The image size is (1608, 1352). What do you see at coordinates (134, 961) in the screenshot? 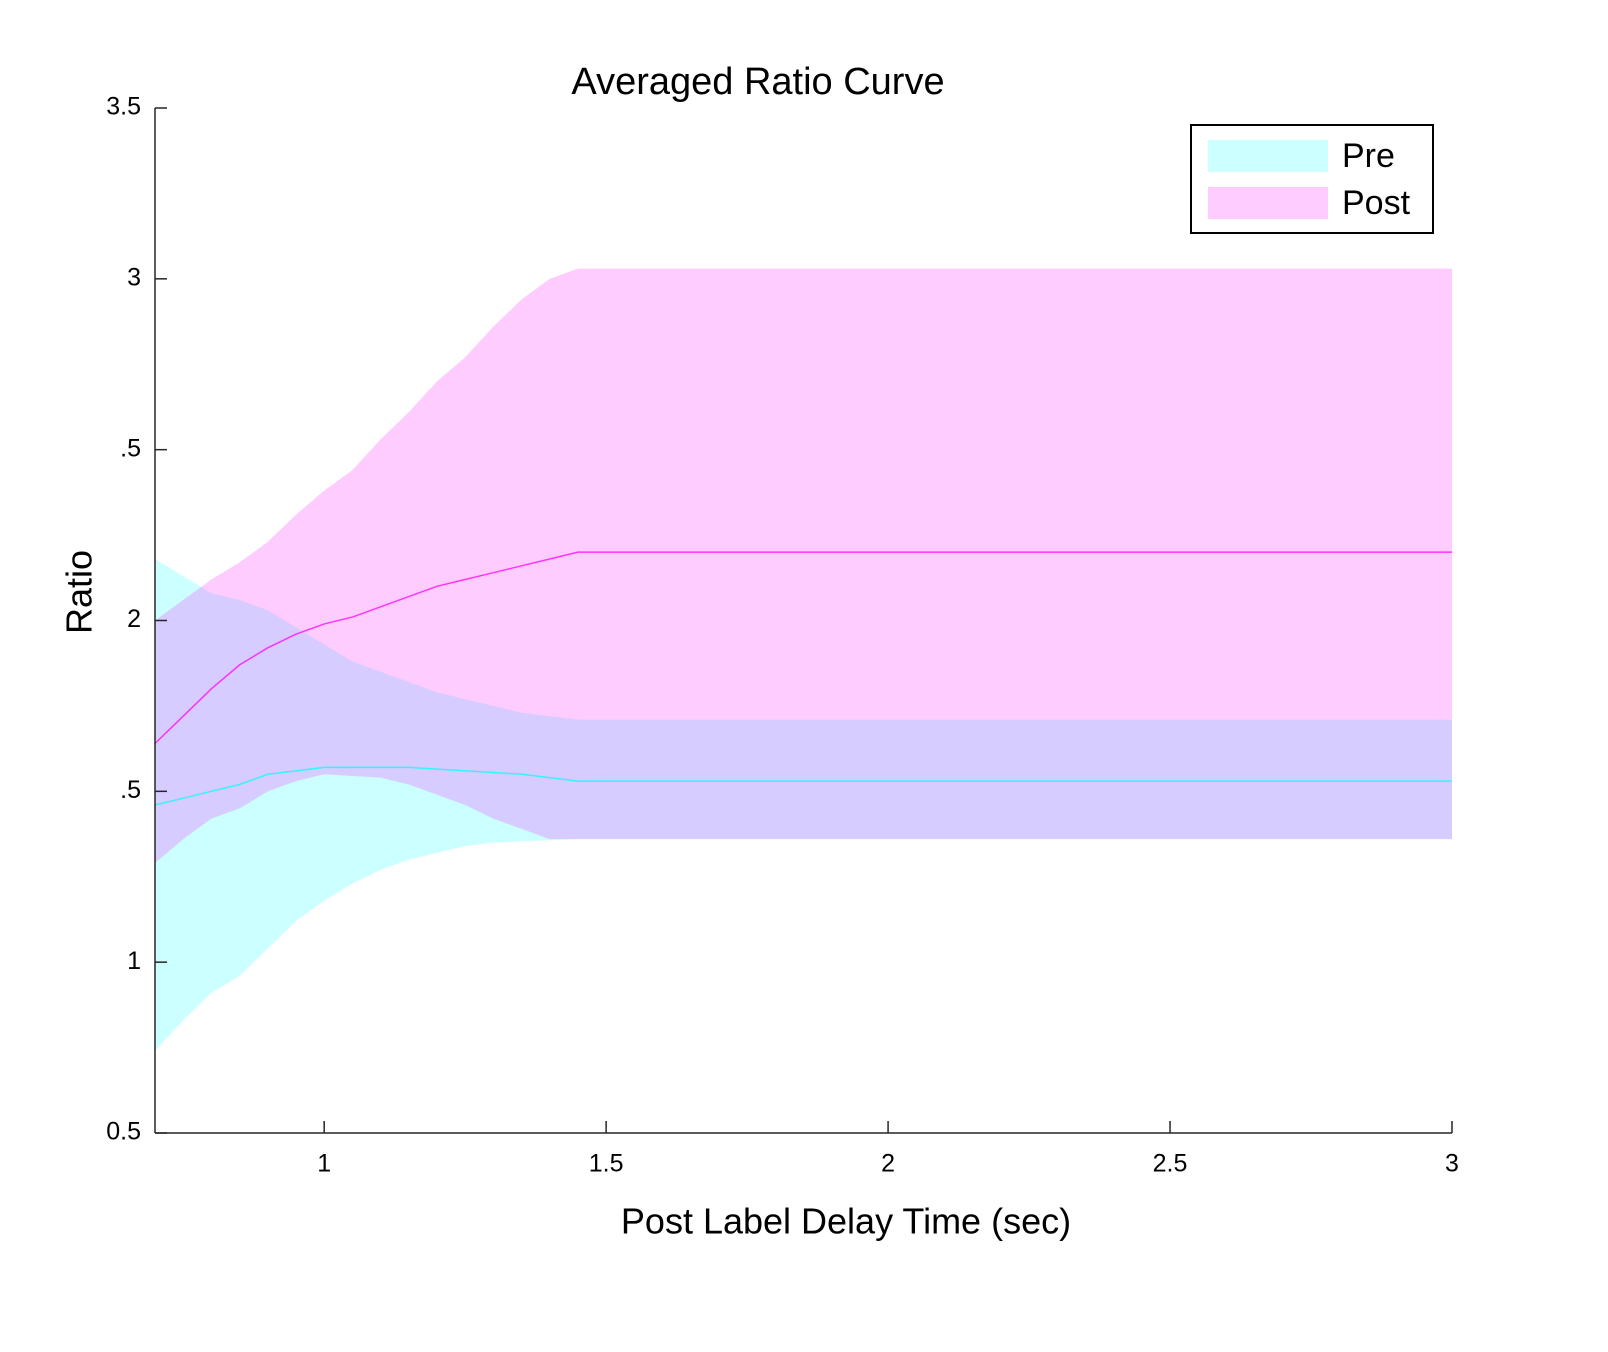
I see `y-tick-label: 1` at bounding box center [134, 961].